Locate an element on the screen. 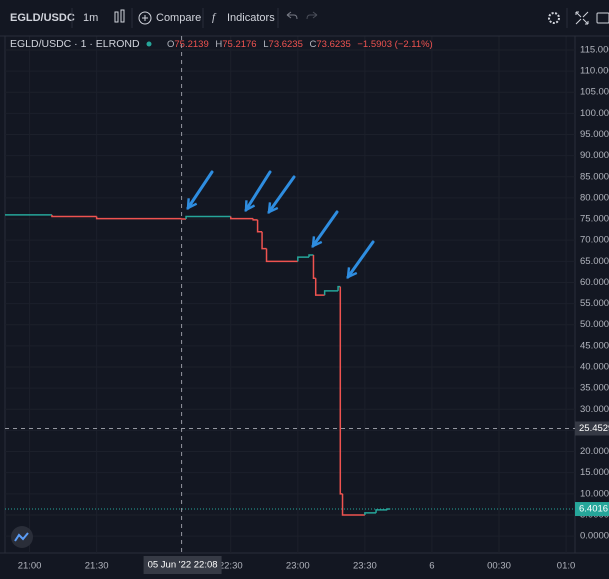 This screenshot has height=579, width=609. y-tick-label: 90.0000 is located at coordinates (594, 155).